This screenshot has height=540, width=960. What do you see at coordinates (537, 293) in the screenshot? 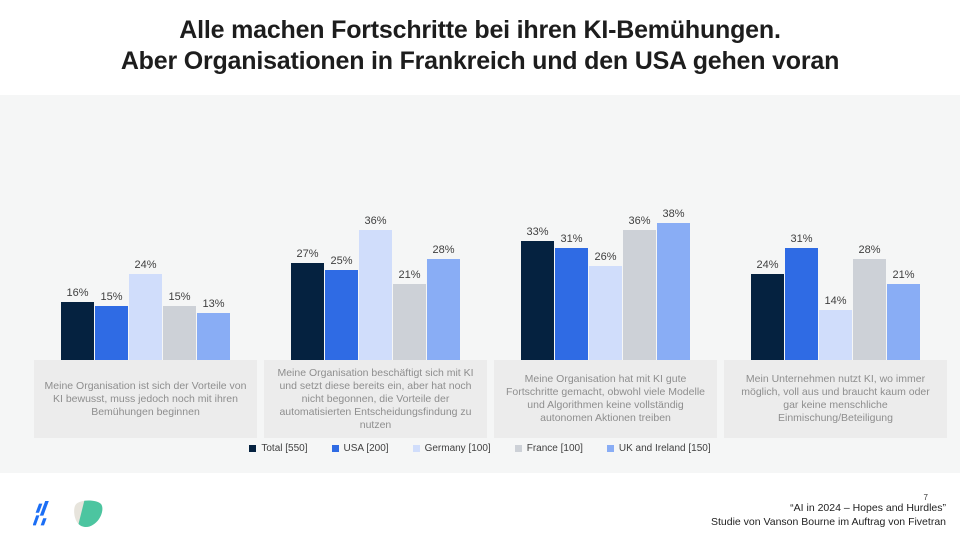
I see `bar-cell: 33%` at bounding box center [537, 293].